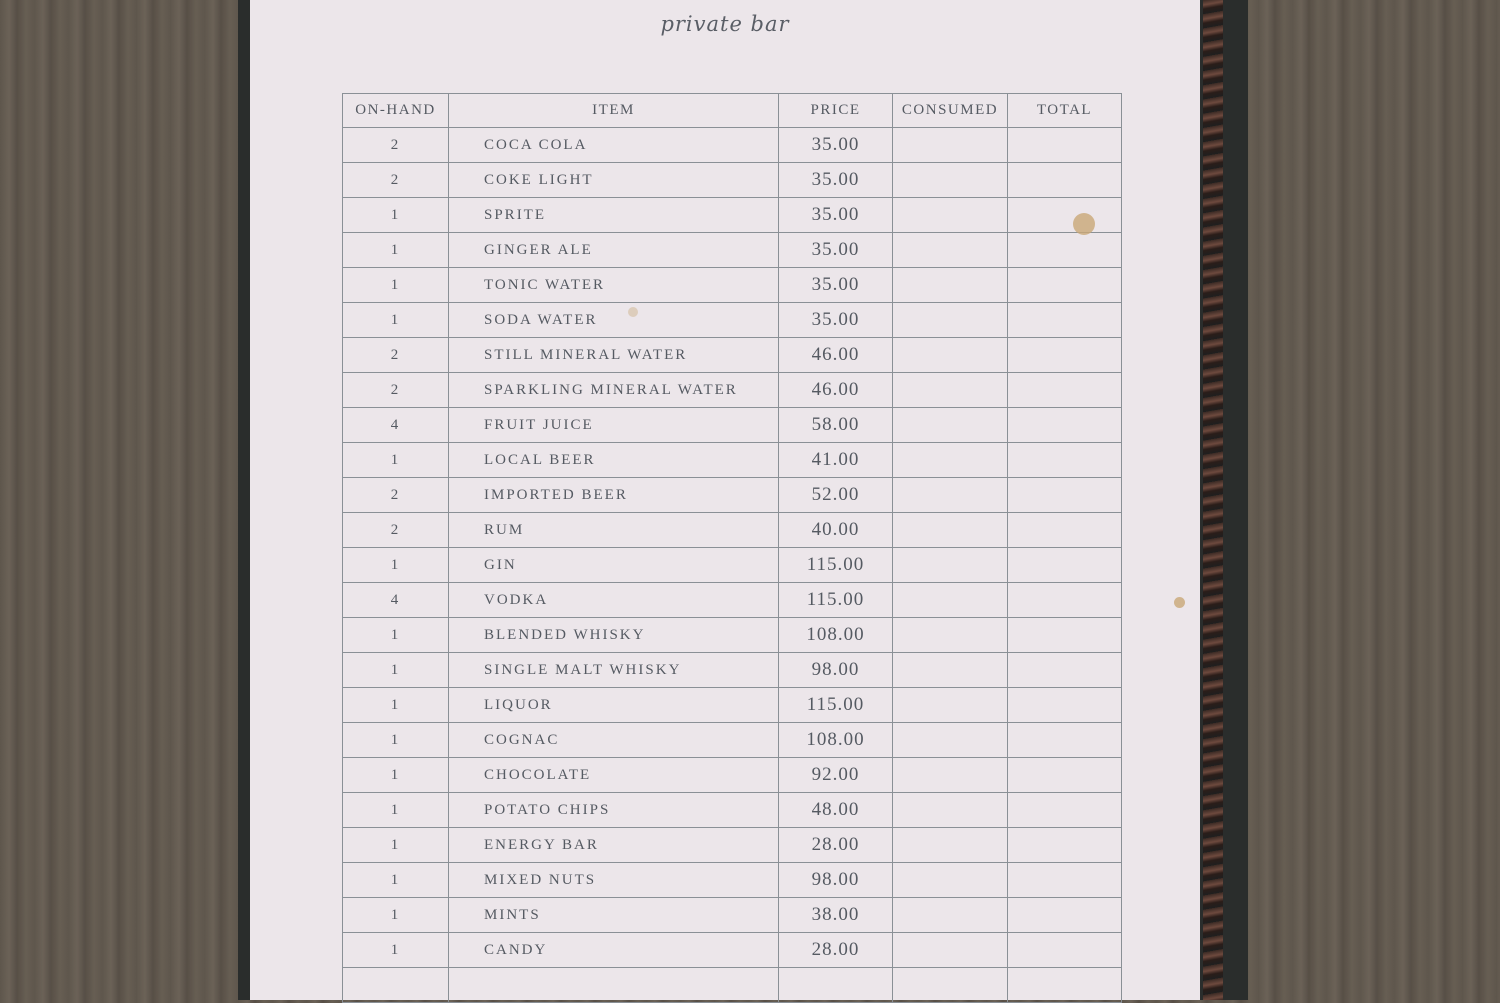  Describe the element at coordinates (732, 985) in the screenshot. I see `empty-row` at that location.